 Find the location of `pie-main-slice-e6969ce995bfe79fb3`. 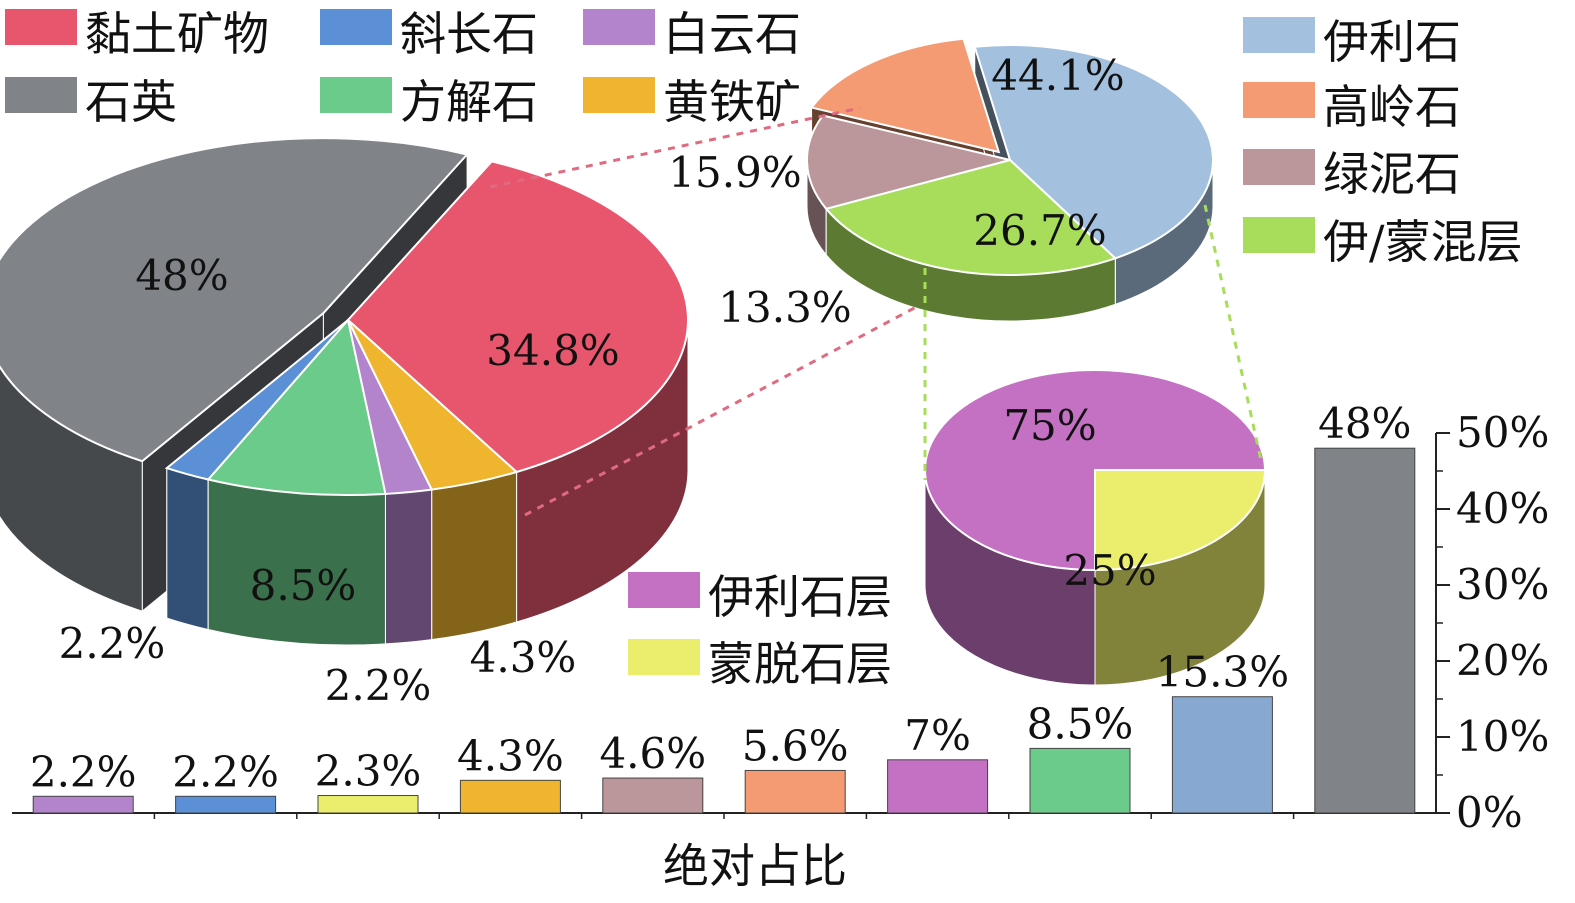

pie-main-slice-e6969ce995bfe79fb3 is located at coordinates (256, 400).